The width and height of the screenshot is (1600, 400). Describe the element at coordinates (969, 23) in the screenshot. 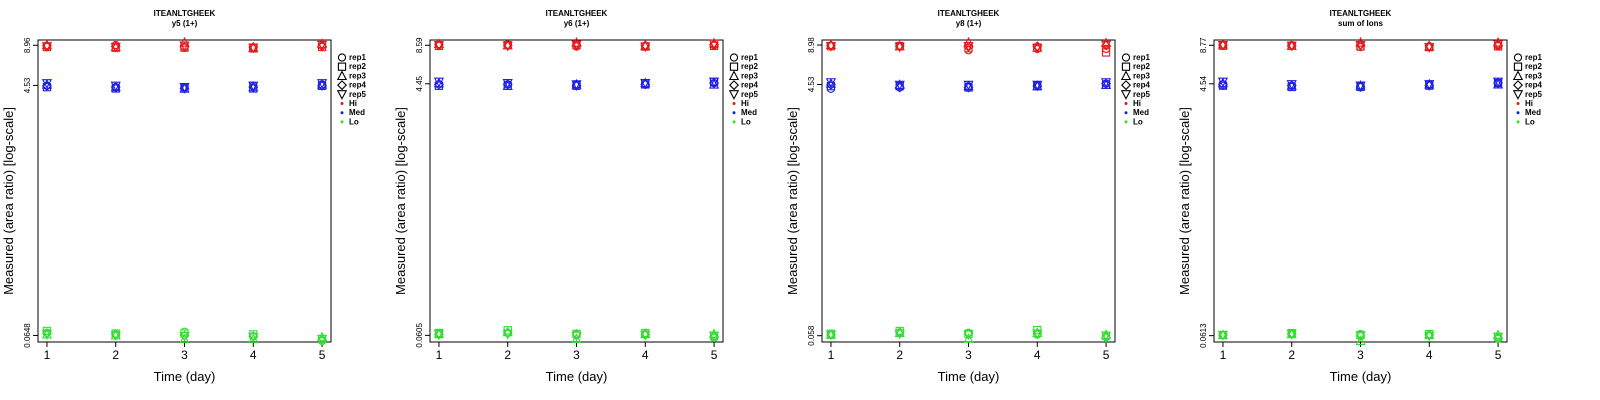

I see `chart-subtitle: y8 (1+)` at that location.